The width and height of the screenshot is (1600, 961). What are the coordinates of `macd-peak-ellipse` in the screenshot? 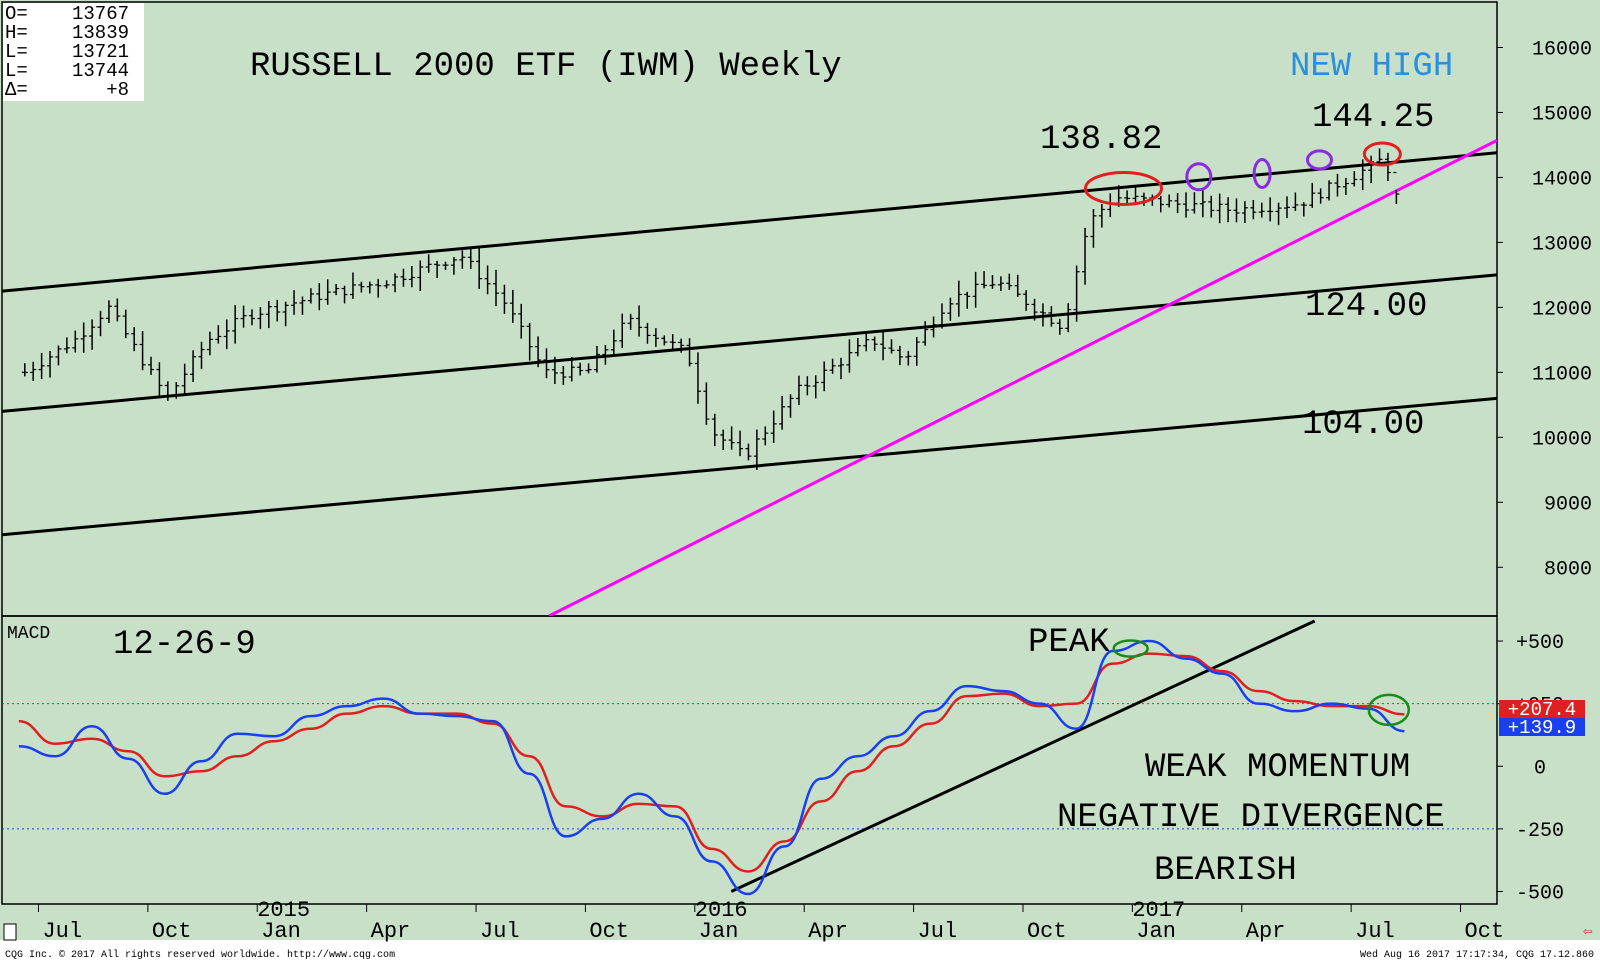 It's located at (1130, 648).